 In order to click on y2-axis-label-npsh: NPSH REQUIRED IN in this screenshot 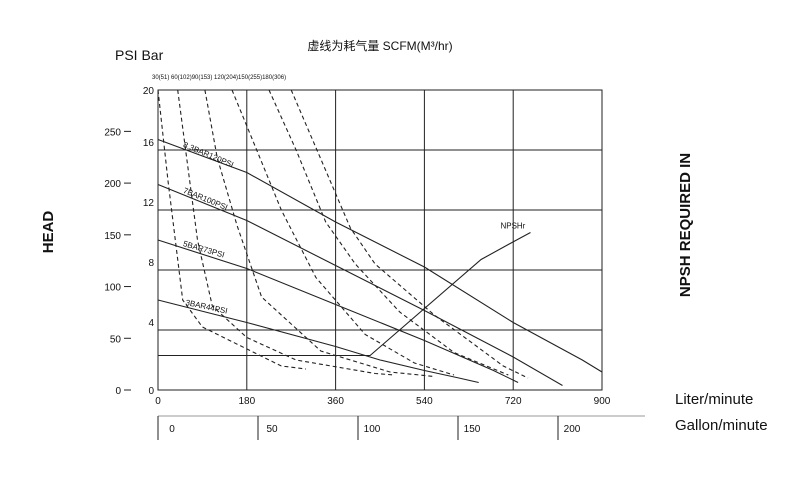, I will do `click(685, 225)`.